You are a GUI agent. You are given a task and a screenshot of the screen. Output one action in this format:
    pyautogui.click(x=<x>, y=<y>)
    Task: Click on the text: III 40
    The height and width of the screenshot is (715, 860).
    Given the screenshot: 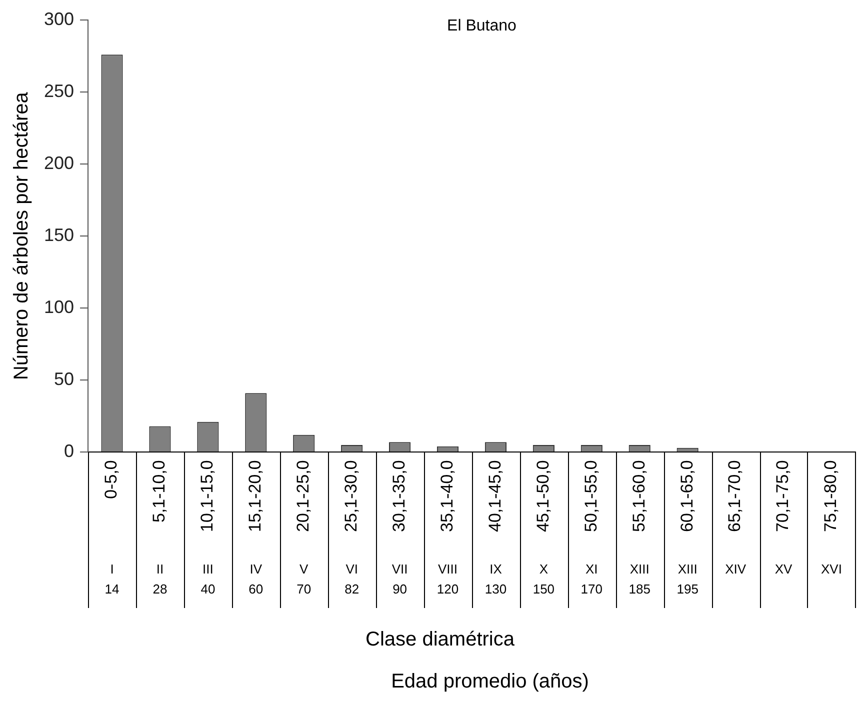 What is the action you would take?
    pyautogui.click(x=208, y=579)
    